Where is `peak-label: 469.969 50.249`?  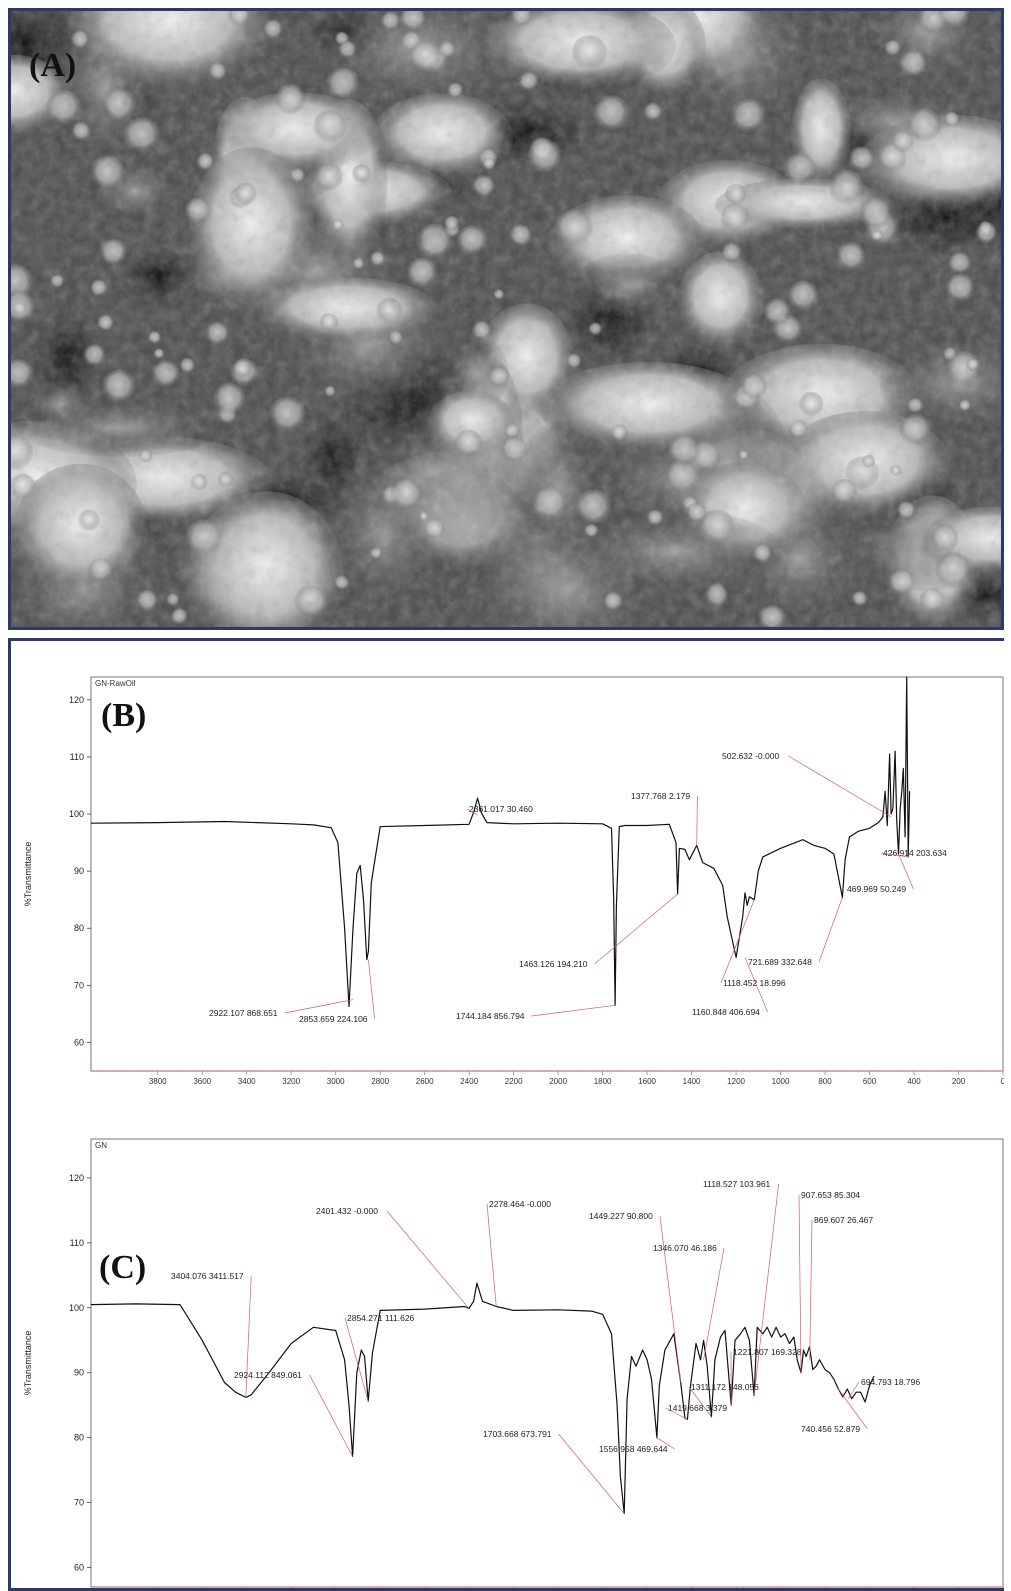 peak-label: 469.969 50.249 is located at coordinates (876, 889).